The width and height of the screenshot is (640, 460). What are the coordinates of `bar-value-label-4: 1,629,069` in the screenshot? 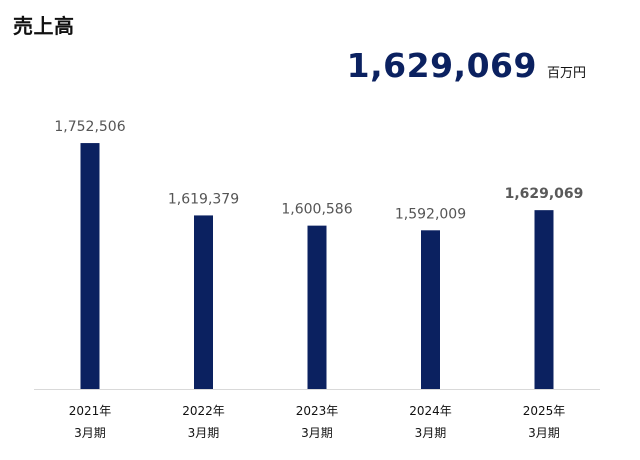 It's located at (544, 194).